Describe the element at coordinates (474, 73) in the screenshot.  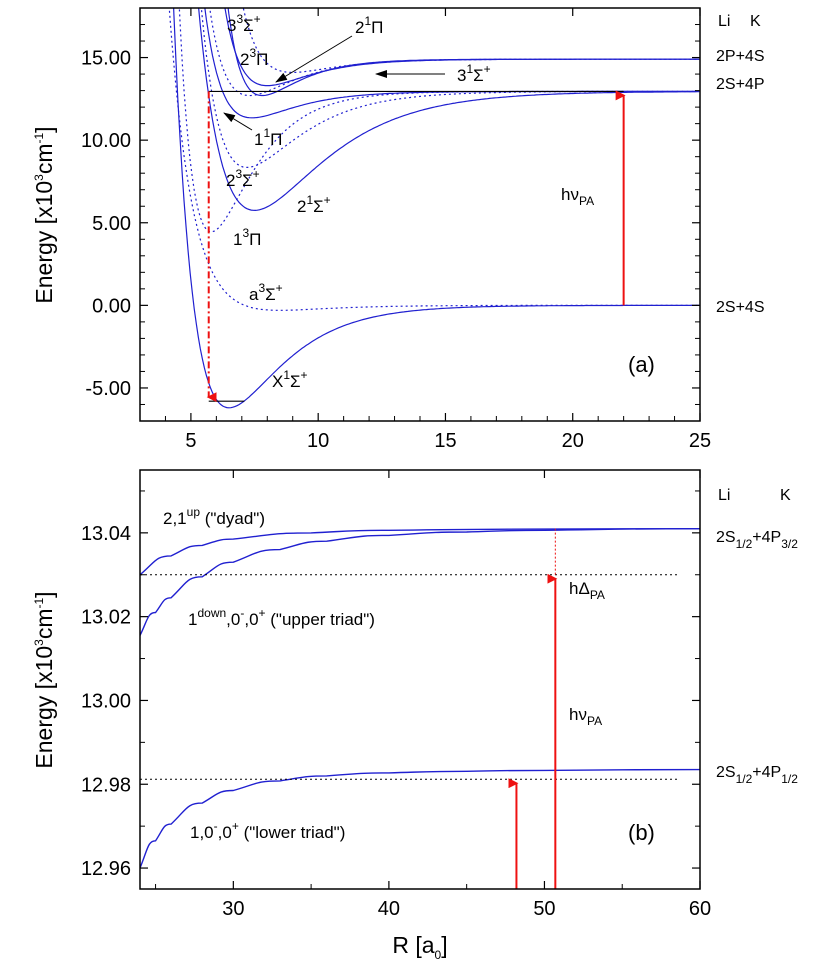
I see `state-label-31sigma: 31Σ+` at that location.